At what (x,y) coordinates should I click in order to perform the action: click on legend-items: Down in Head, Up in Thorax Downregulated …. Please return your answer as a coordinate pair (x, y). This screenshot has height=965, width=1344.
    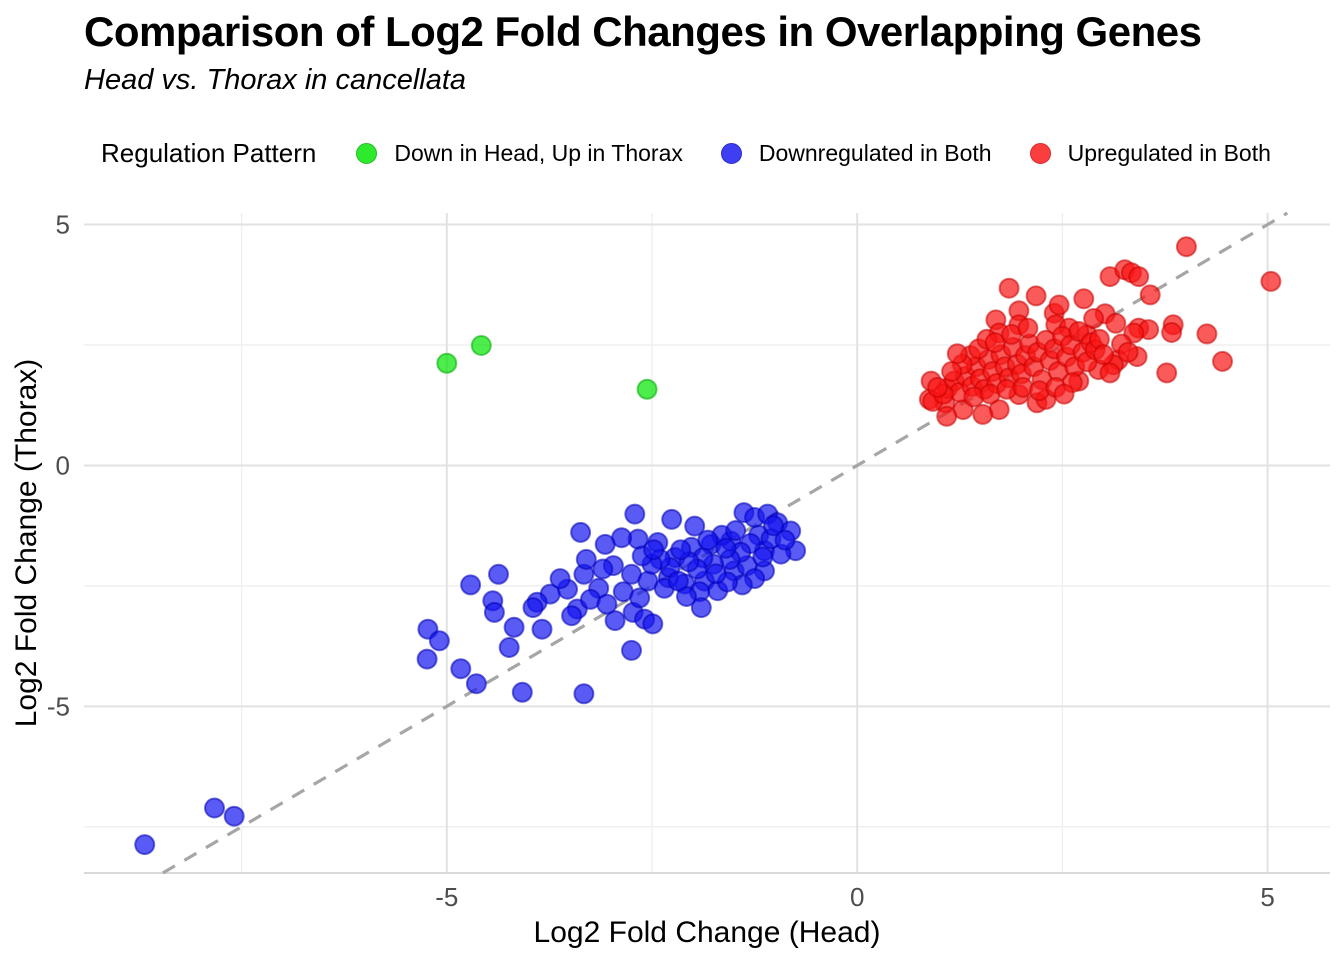
    Looking at the image, I should click on (832, 153).